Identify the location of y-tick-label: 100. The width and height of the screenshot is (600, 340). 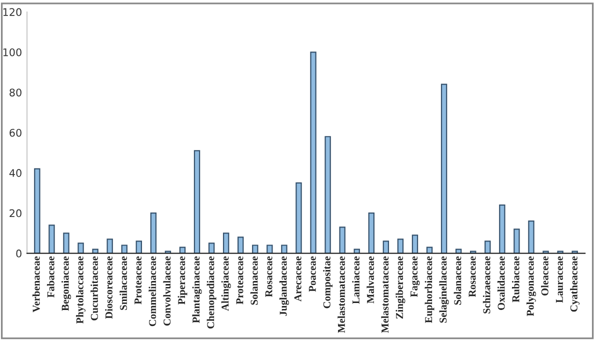
(12, 52).